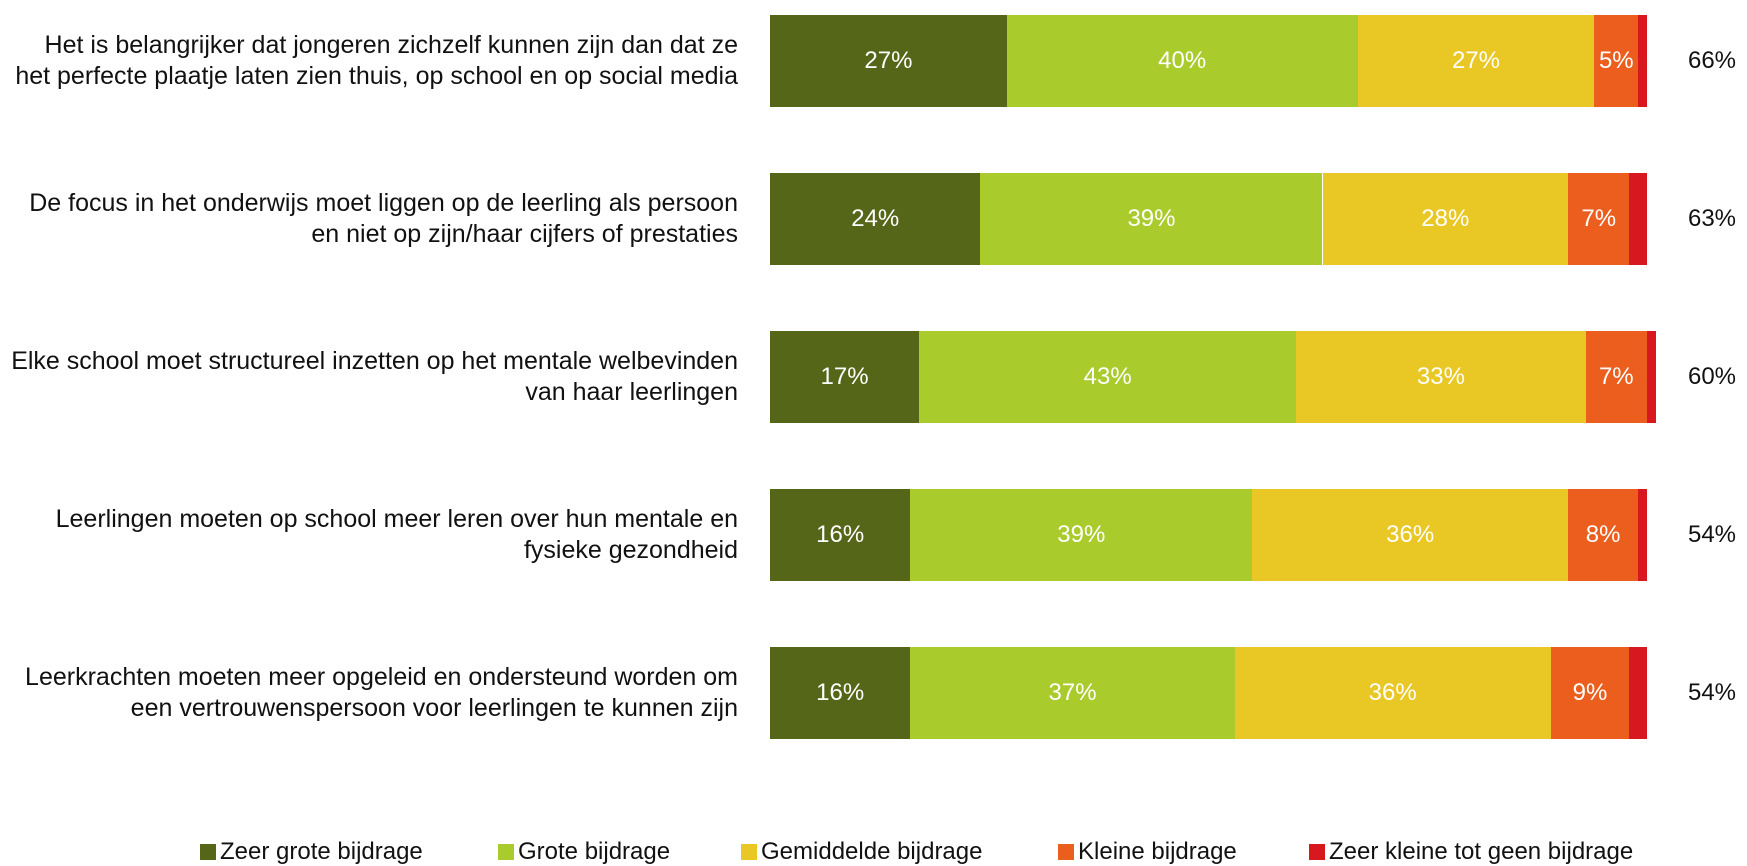  I want to click on legend-item: Zeer grote bijdrage, so click(311, 852).